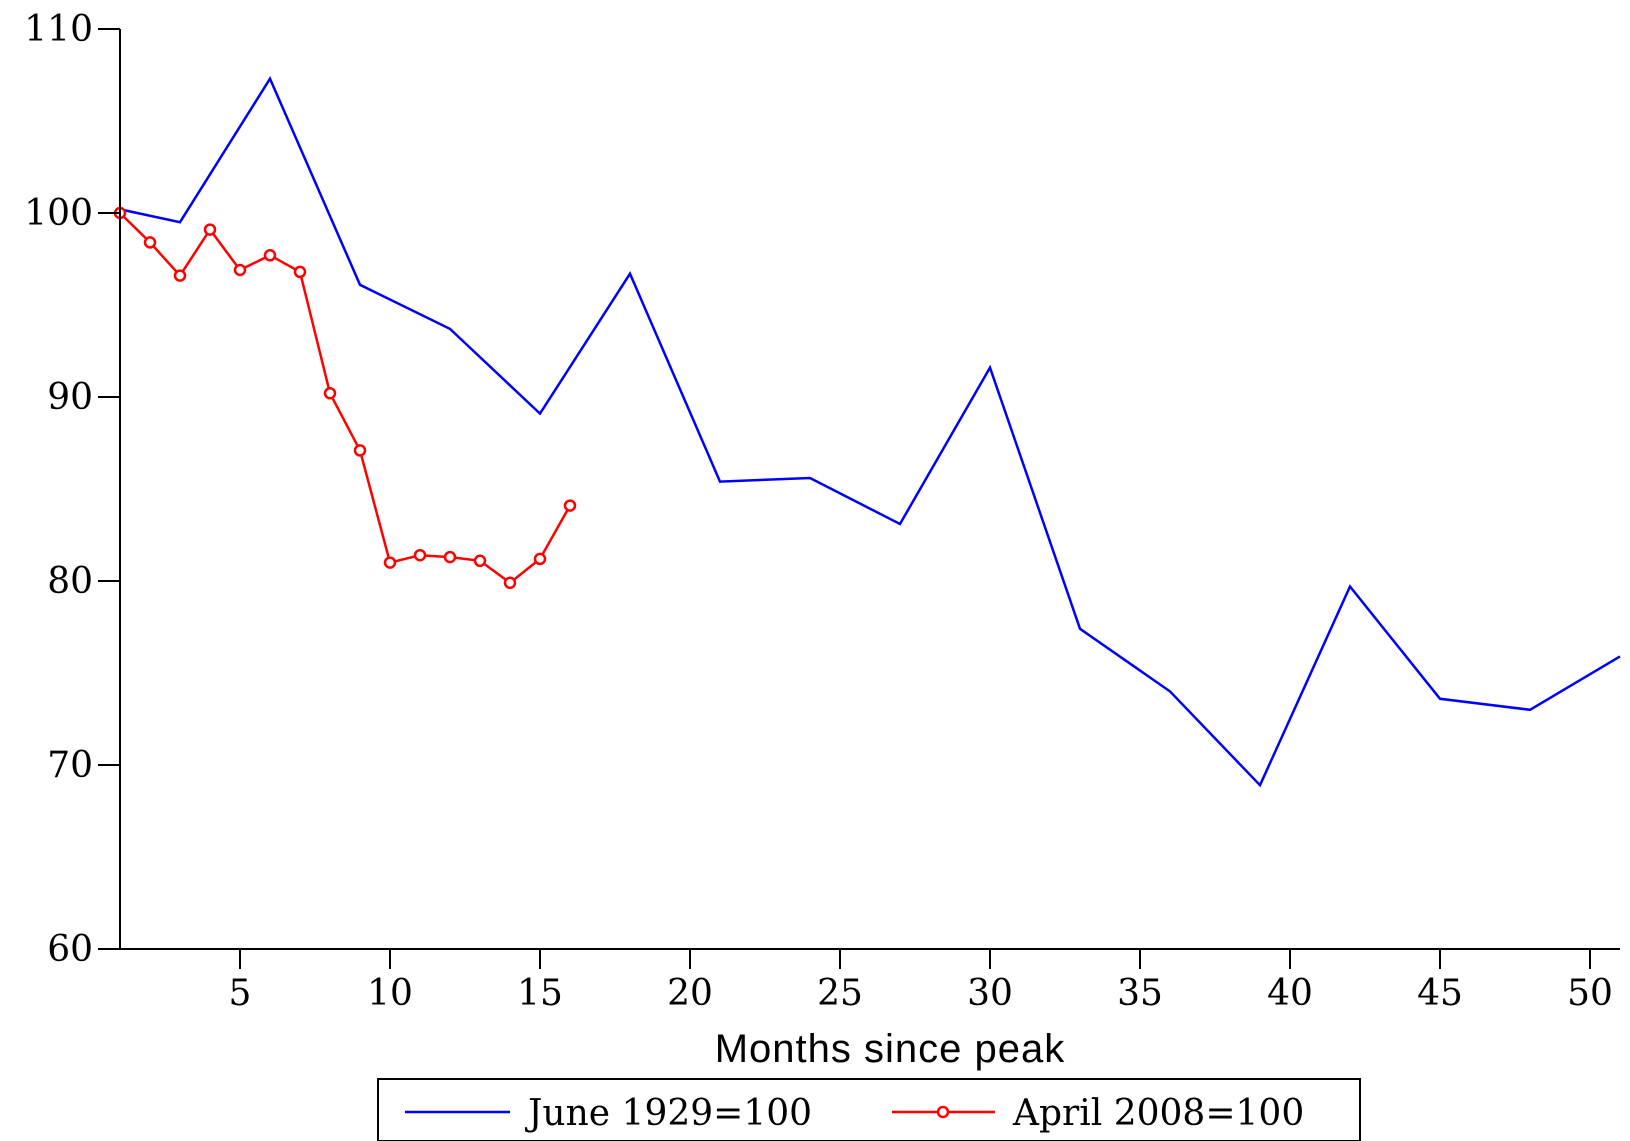 The width and height of the screenshot is (1630, 1141). Describe the element at coordinates (890, 1049) in the screenshot. I see `x-axis-title: Months since peak` at that location.